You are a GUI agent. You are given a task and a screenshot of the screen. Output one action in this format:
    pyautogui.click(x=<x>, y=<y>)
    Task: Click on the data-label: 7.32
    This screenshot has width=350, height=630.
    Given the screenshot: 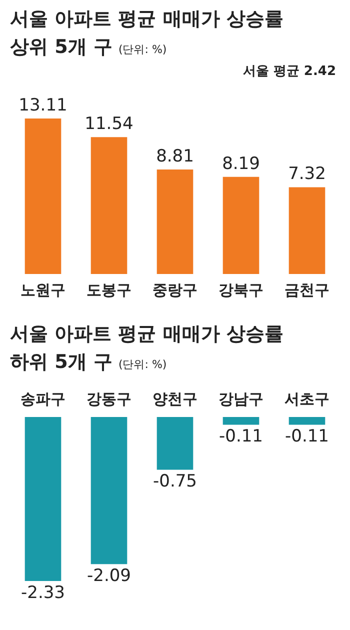 What is the action you would take?
    pyautogui.click(x=307, y=174)
    